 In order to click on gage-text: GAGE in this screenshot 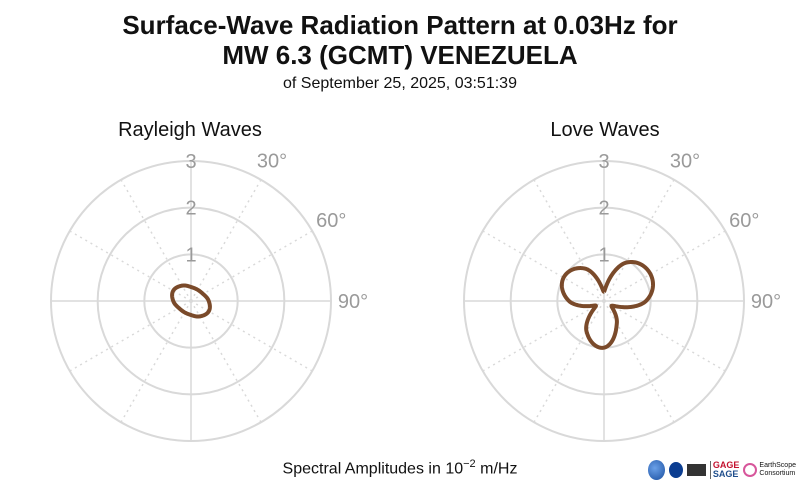, I will do `click(726, 465)`.